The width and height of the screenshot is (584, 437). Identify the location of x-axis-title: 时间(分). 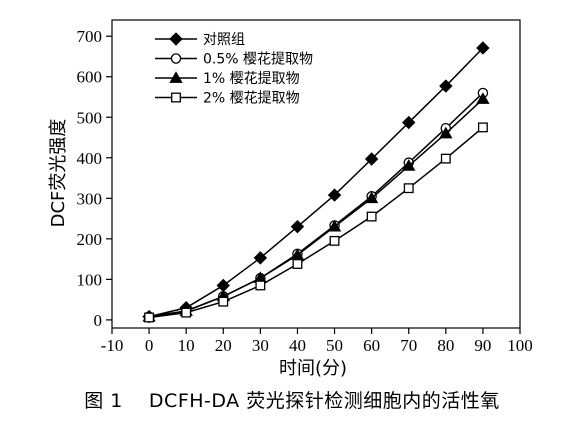
(313, 368).